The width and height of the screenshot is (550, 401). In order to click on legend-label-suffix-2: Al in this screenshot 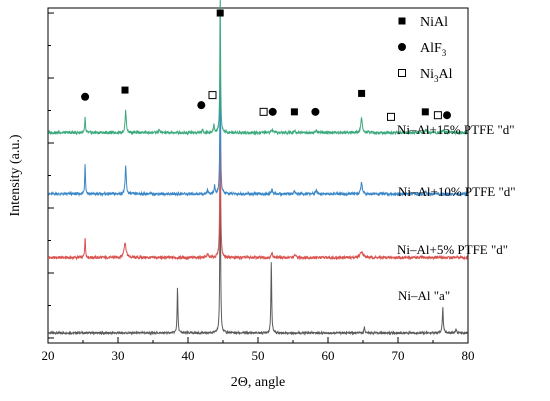, I will do `click(446, 74)`.